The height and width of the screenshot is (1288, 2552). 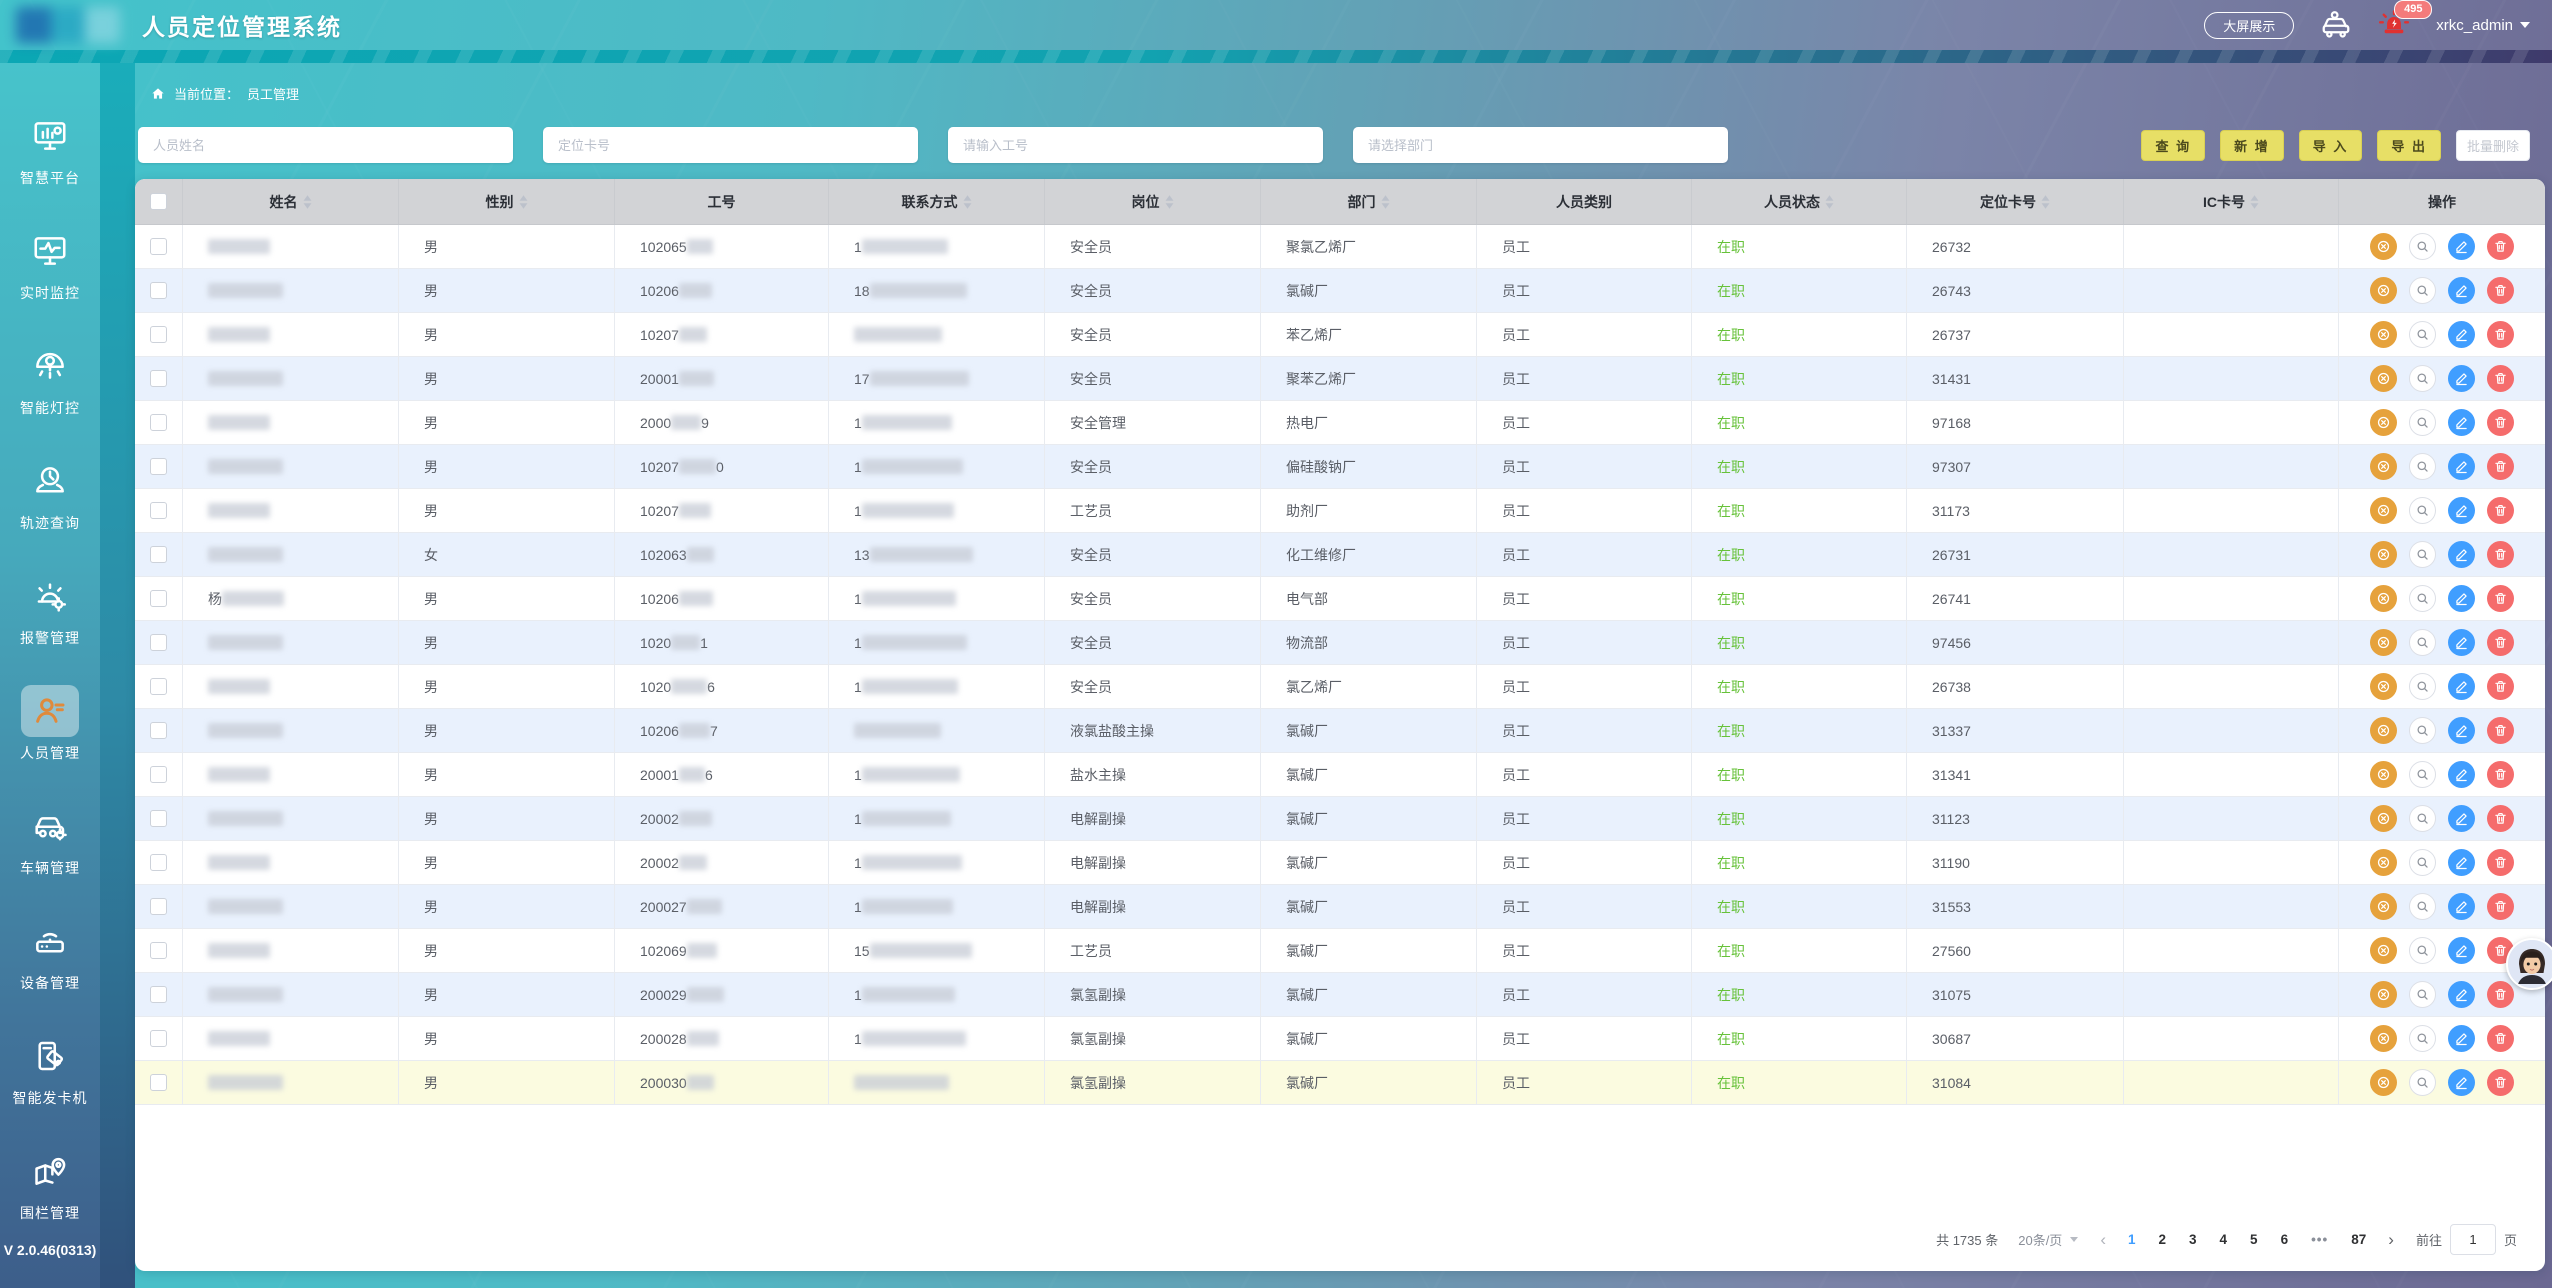 What do you see at coordinates (2320, 1239) in the screenshot?
I see `page-ellipsis: •••` at bounding box center [2320, 1239].